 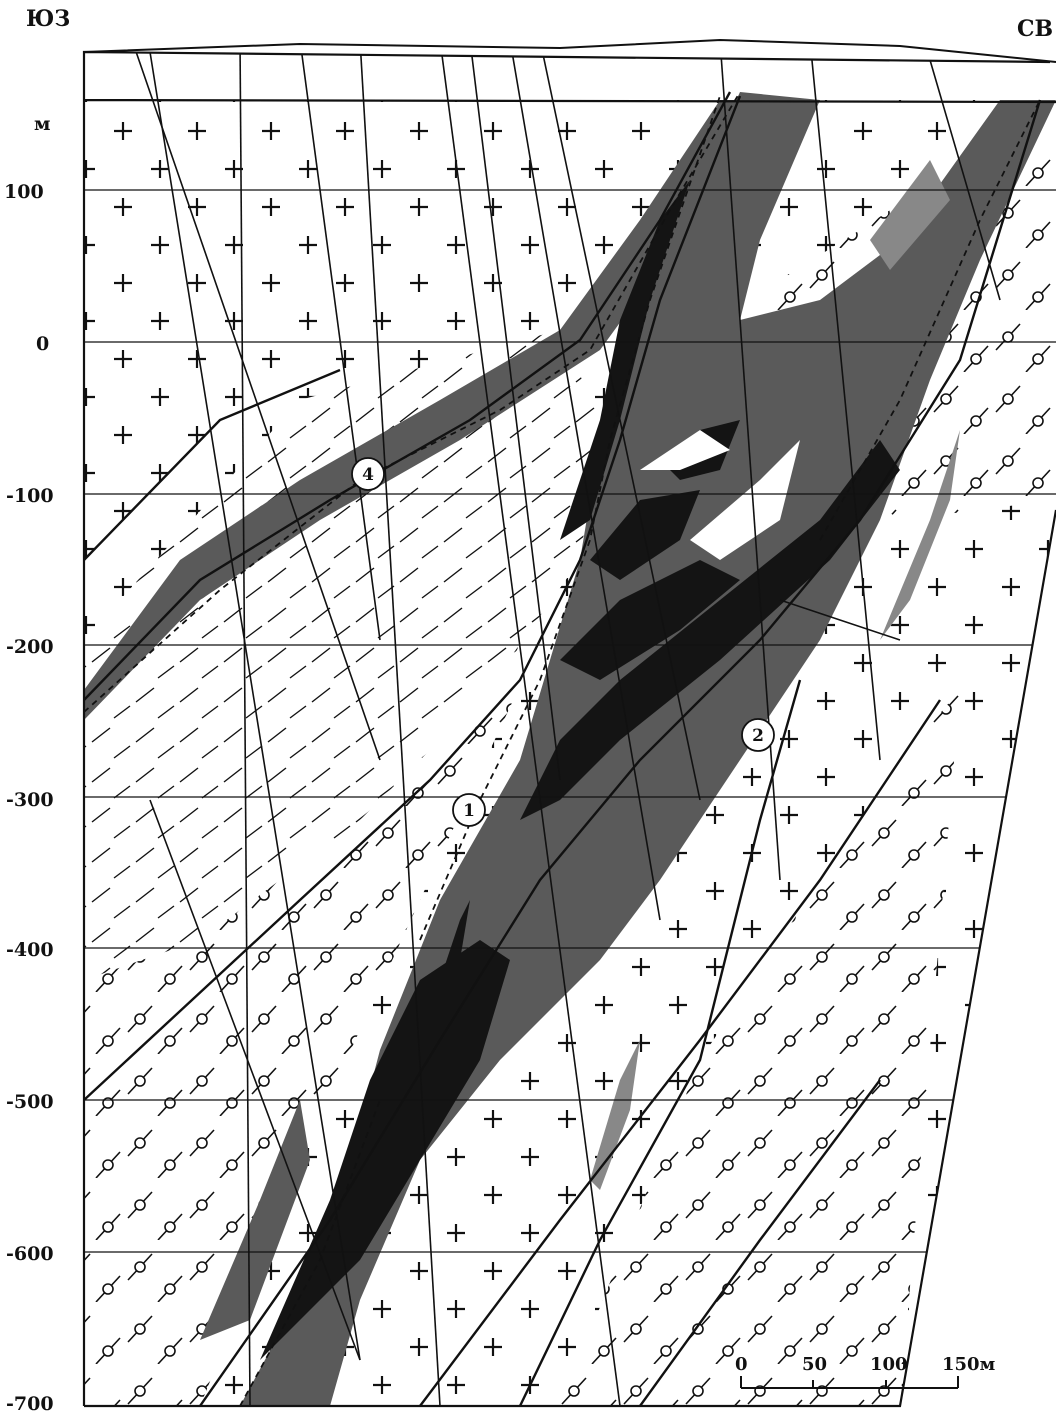 I want to click on northeast-label: СВ, so click(x=1035, y=29).